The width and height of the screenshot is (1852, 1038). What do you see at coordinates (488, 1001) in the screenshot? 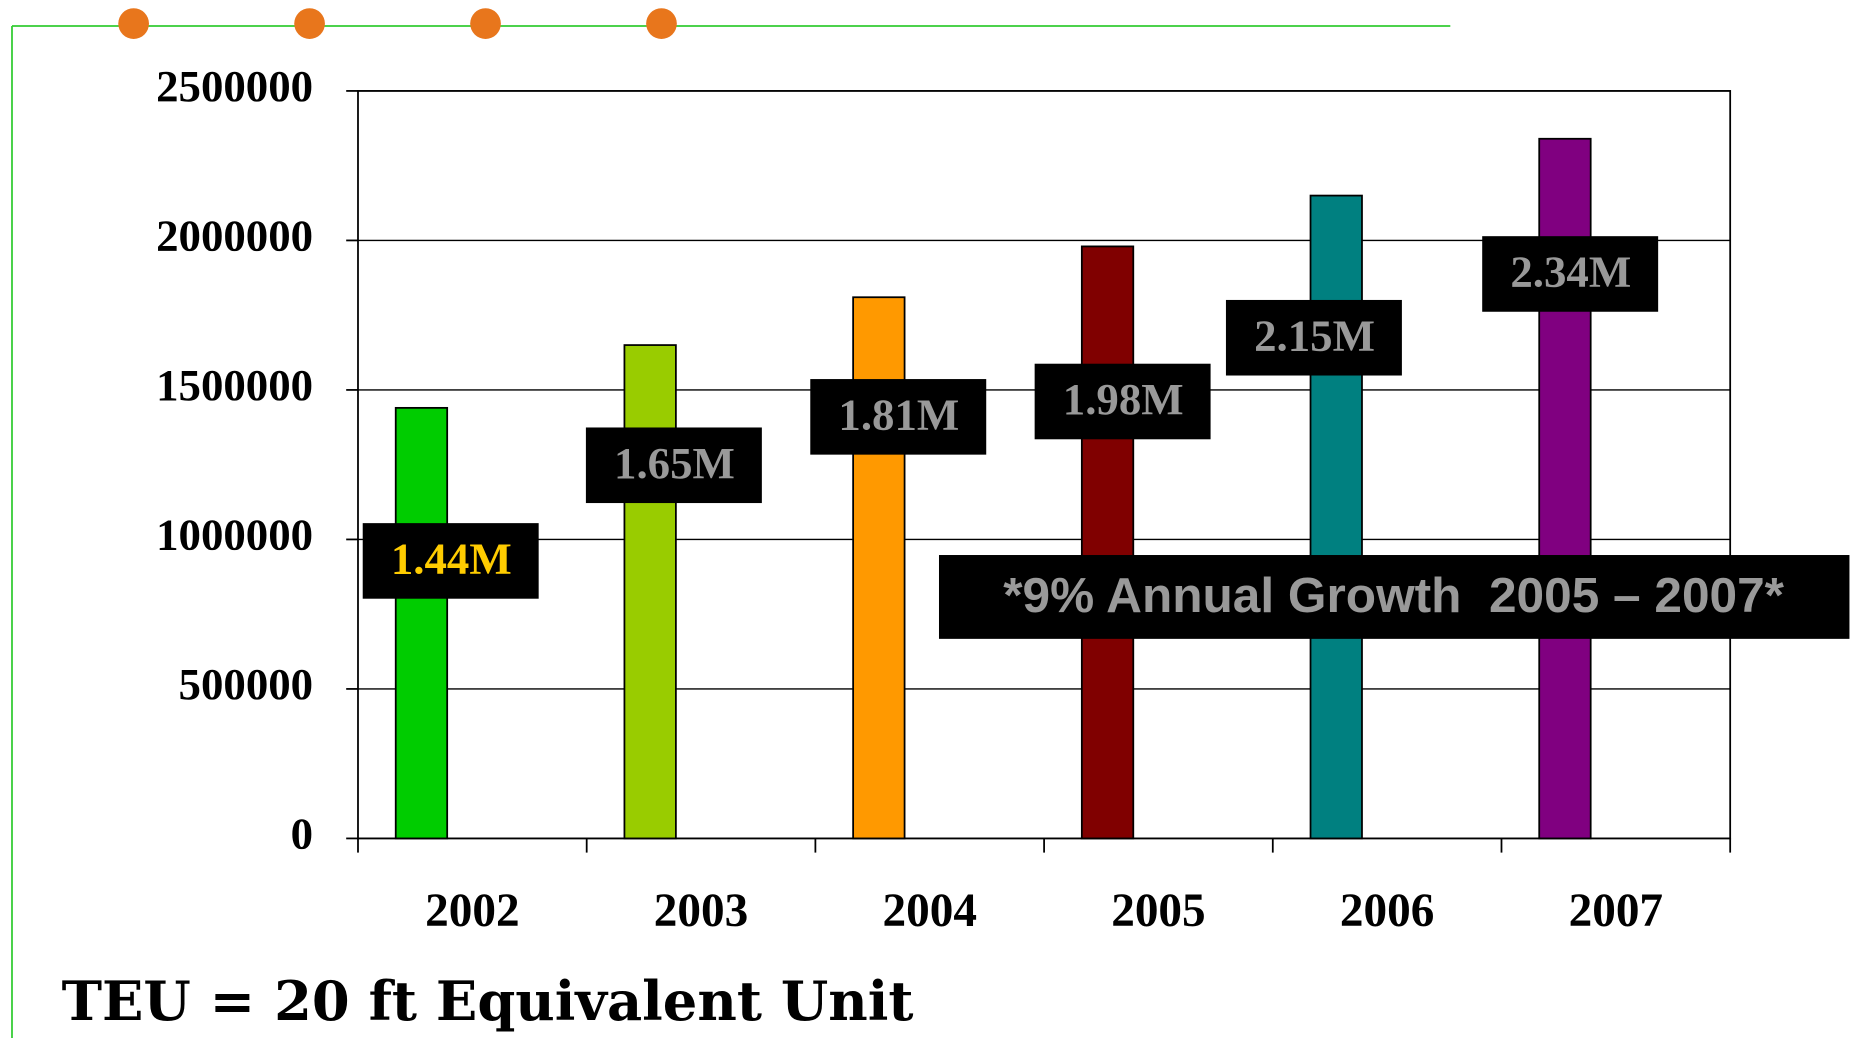
I see `footnote: TEU = 20 ft Equivalent Unit` at bounding box center [488, 1001].